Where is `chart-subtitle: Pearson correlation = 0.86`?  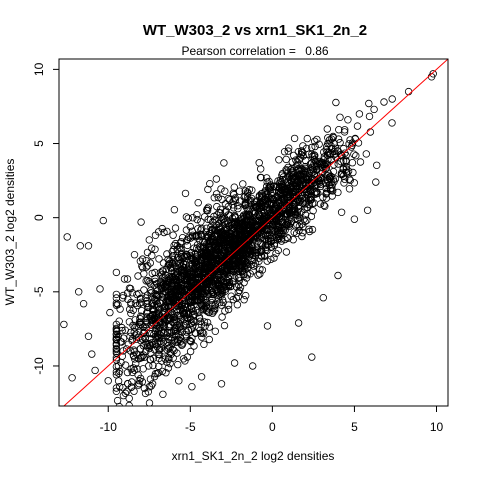 chart-subtitle: Pearson correlation = 0.86 is located at coordinates (254, 51).